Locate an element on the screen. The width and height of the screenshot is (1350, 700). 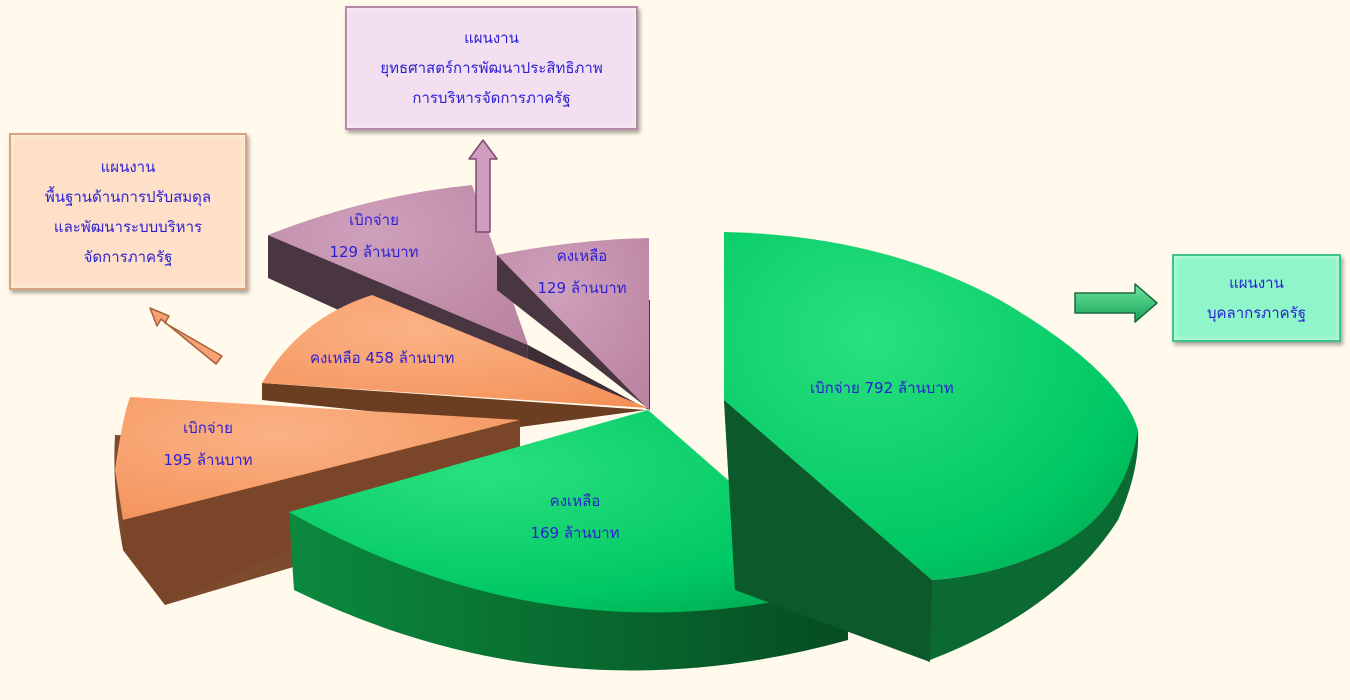
slice-orange-remaining-side is located at coordinates (454, 405).